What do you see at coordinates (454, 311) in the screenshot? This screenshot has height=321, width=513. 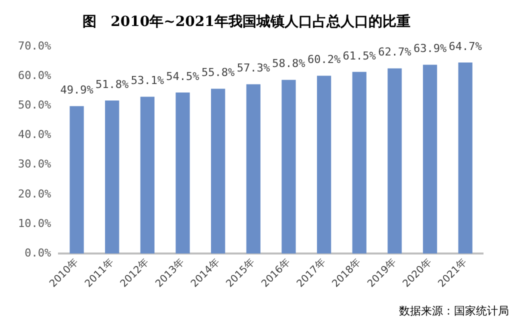 I see `source-note: 数据来源：国家统计局` at bounding box center [454, 311].